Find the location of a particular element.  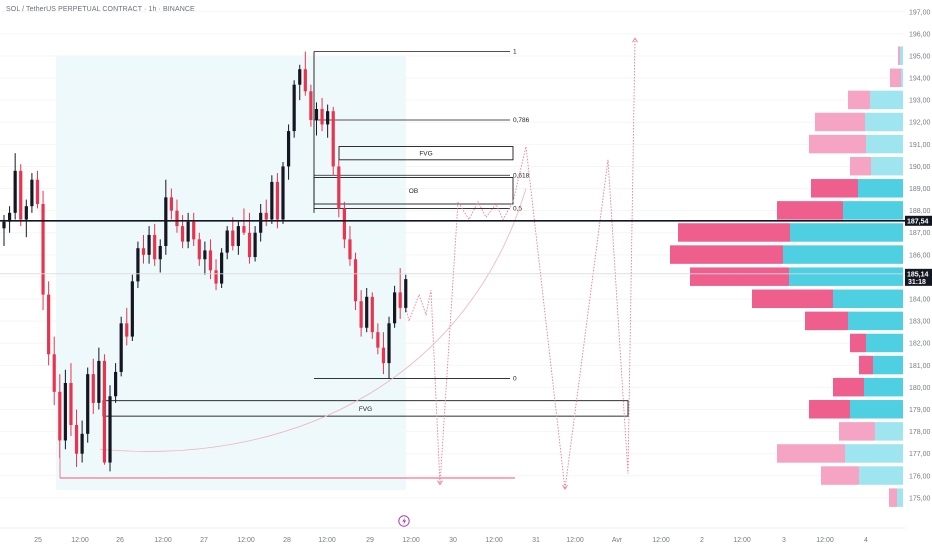

y-tick-label: 175,00 is located at coordinates (920, 498).